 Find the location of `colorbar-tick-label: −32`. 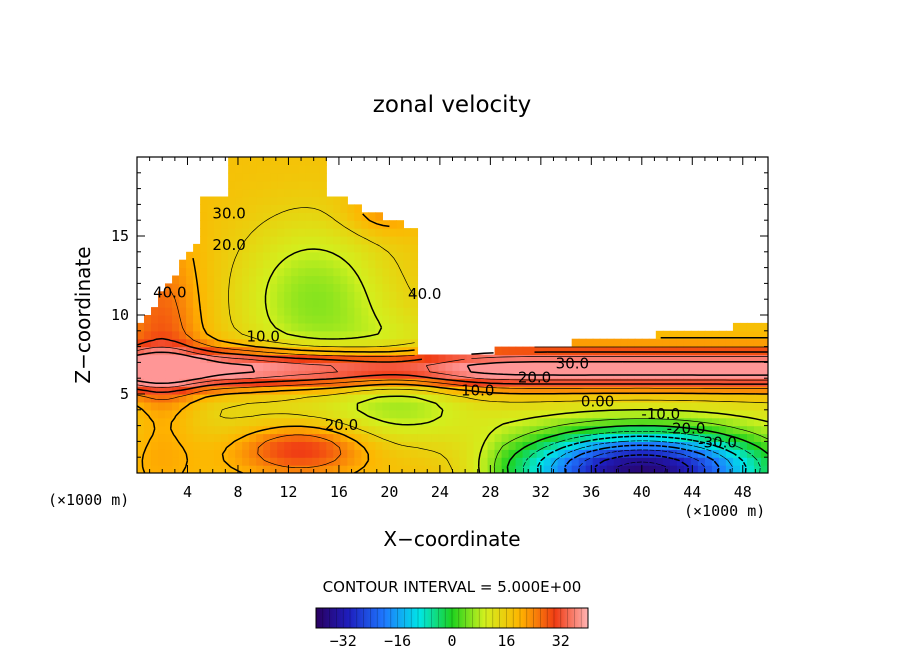

colorbar-tick-label: −32 is located at coordinates (343, 641).